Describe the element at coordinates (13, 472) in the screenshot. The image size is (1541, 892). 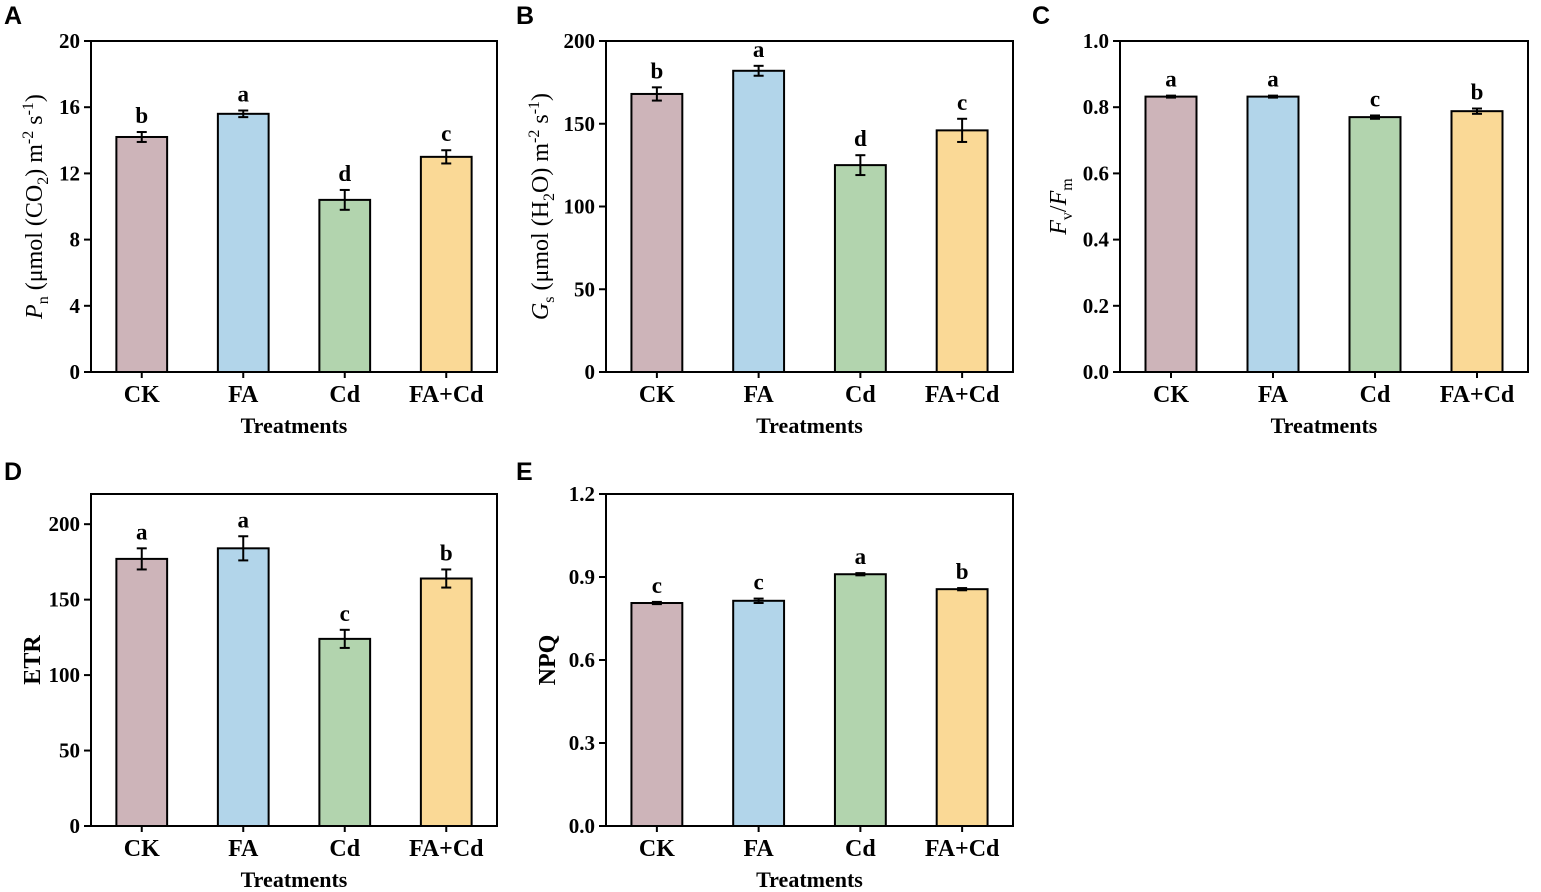
I see `panel-letter: D` at that location.